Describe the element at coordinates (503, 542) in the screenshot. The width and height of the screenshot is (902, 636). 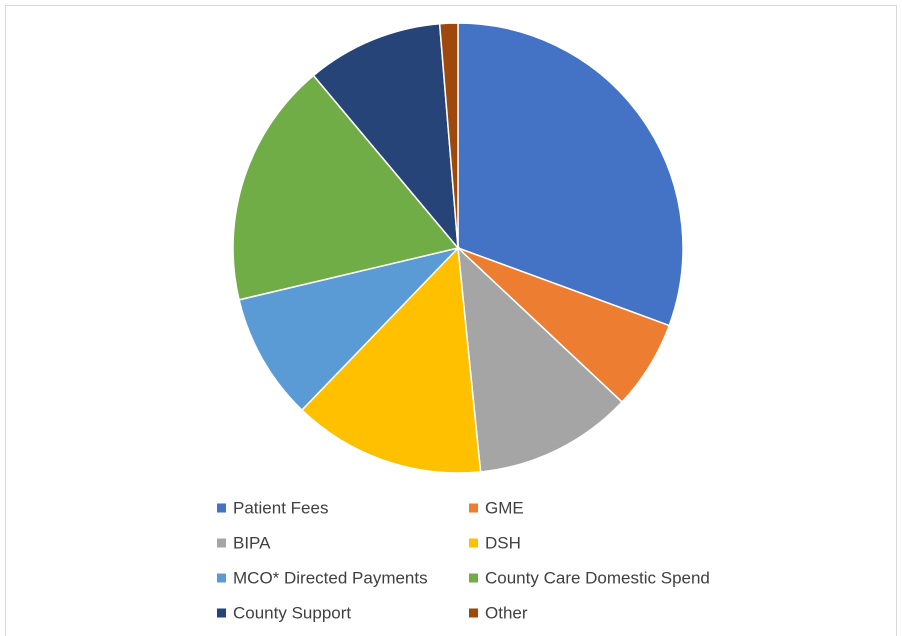
I see `legend-label: DSH` at that location.